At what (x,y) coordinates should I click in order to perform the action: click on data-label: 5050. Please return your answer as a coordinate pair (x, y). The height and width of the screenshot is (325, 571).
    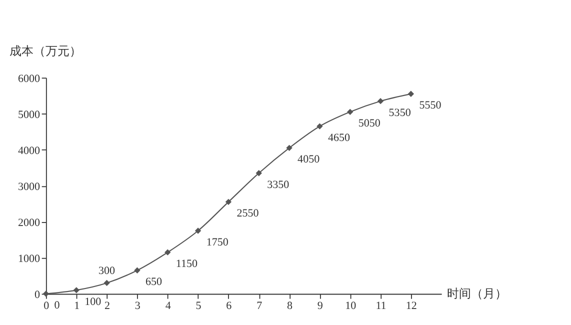
    Looking at the image, I should click on (369, 124).